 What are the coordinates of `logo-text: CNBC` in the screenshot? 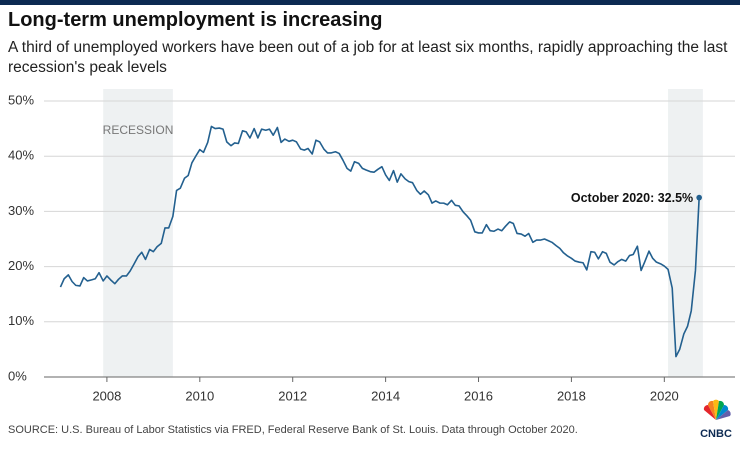 It's located at (716, 434).